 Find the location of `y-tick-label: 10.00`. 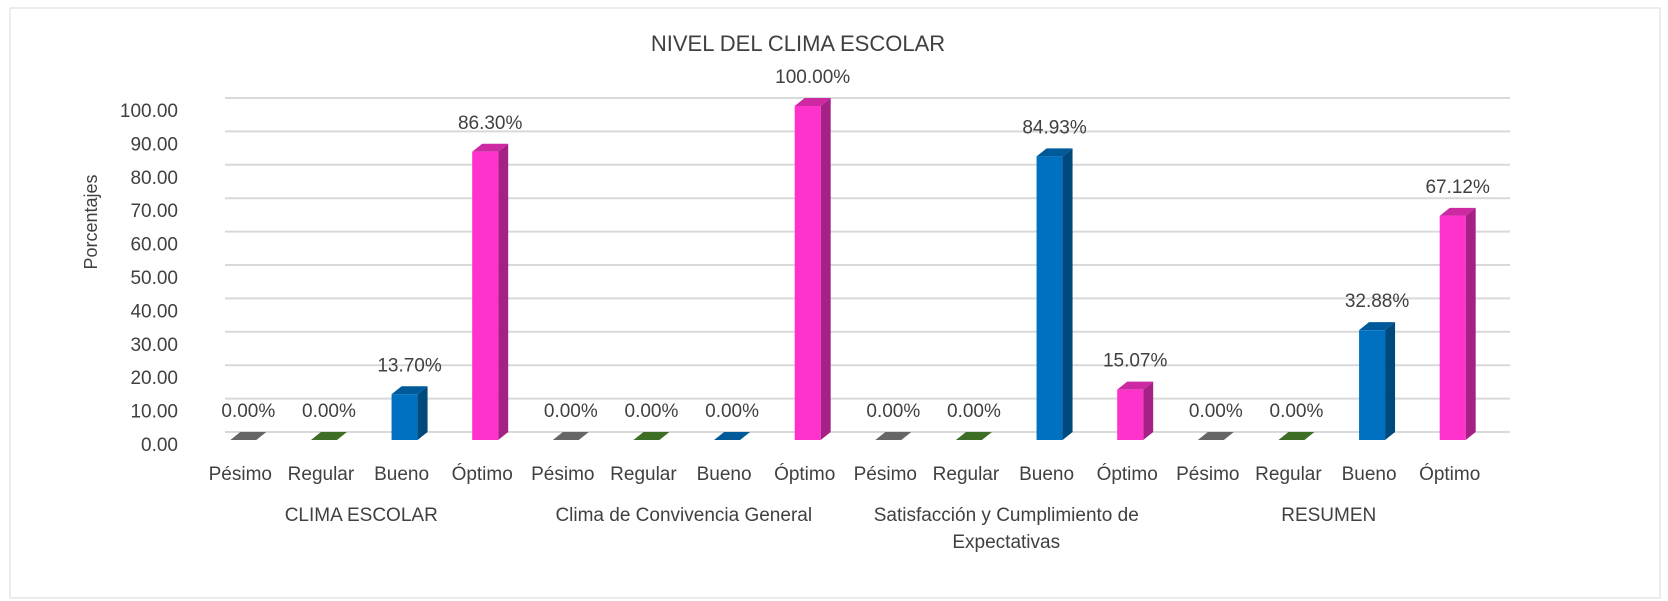

y-tick-label: 10.00 is located at coordinates (154, 412).